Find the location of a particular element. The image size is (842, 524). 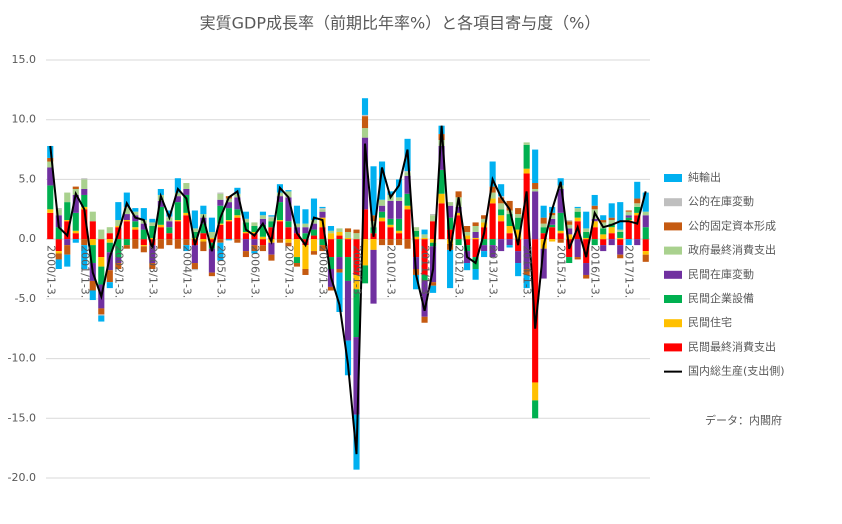

x-tick-label: 2007/1-3. is located at coordinates (288, 271).